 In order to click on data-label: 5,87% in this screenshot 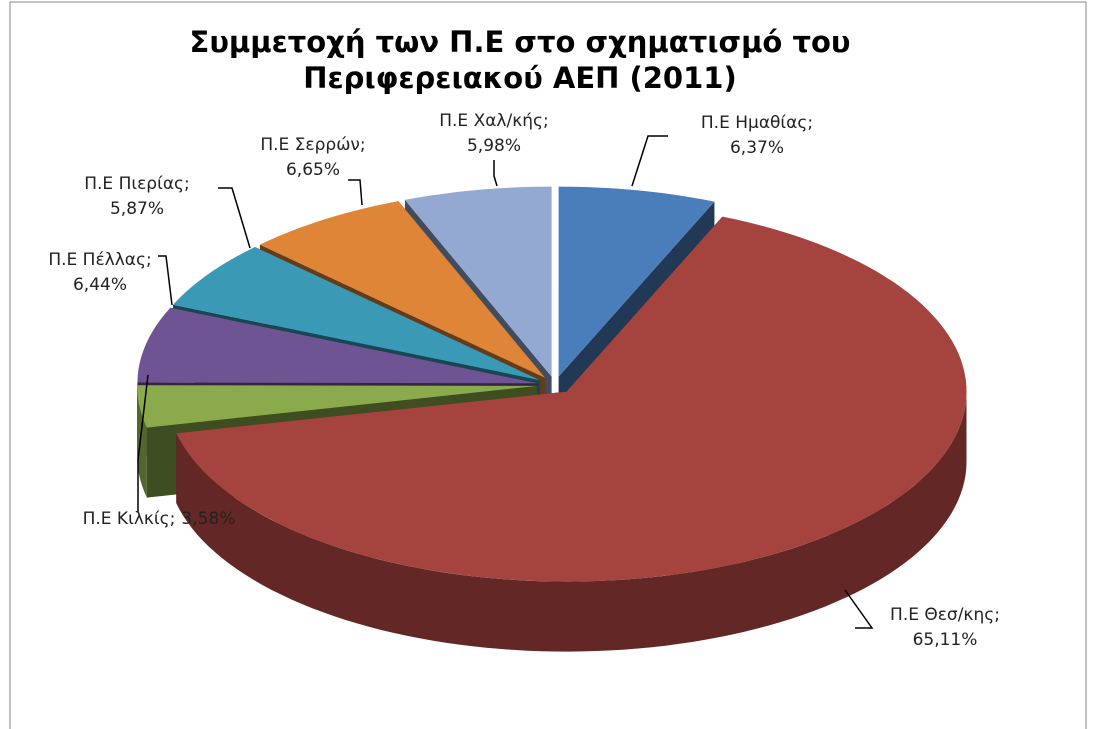, I will do `click(137, 209)`.